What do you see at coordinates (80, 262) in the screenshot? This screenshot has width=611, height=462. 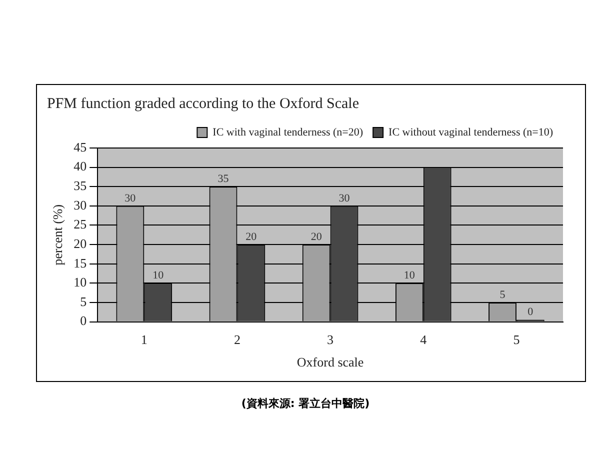 I see `y-tick-label: 15` at bounding box center [80, 262].